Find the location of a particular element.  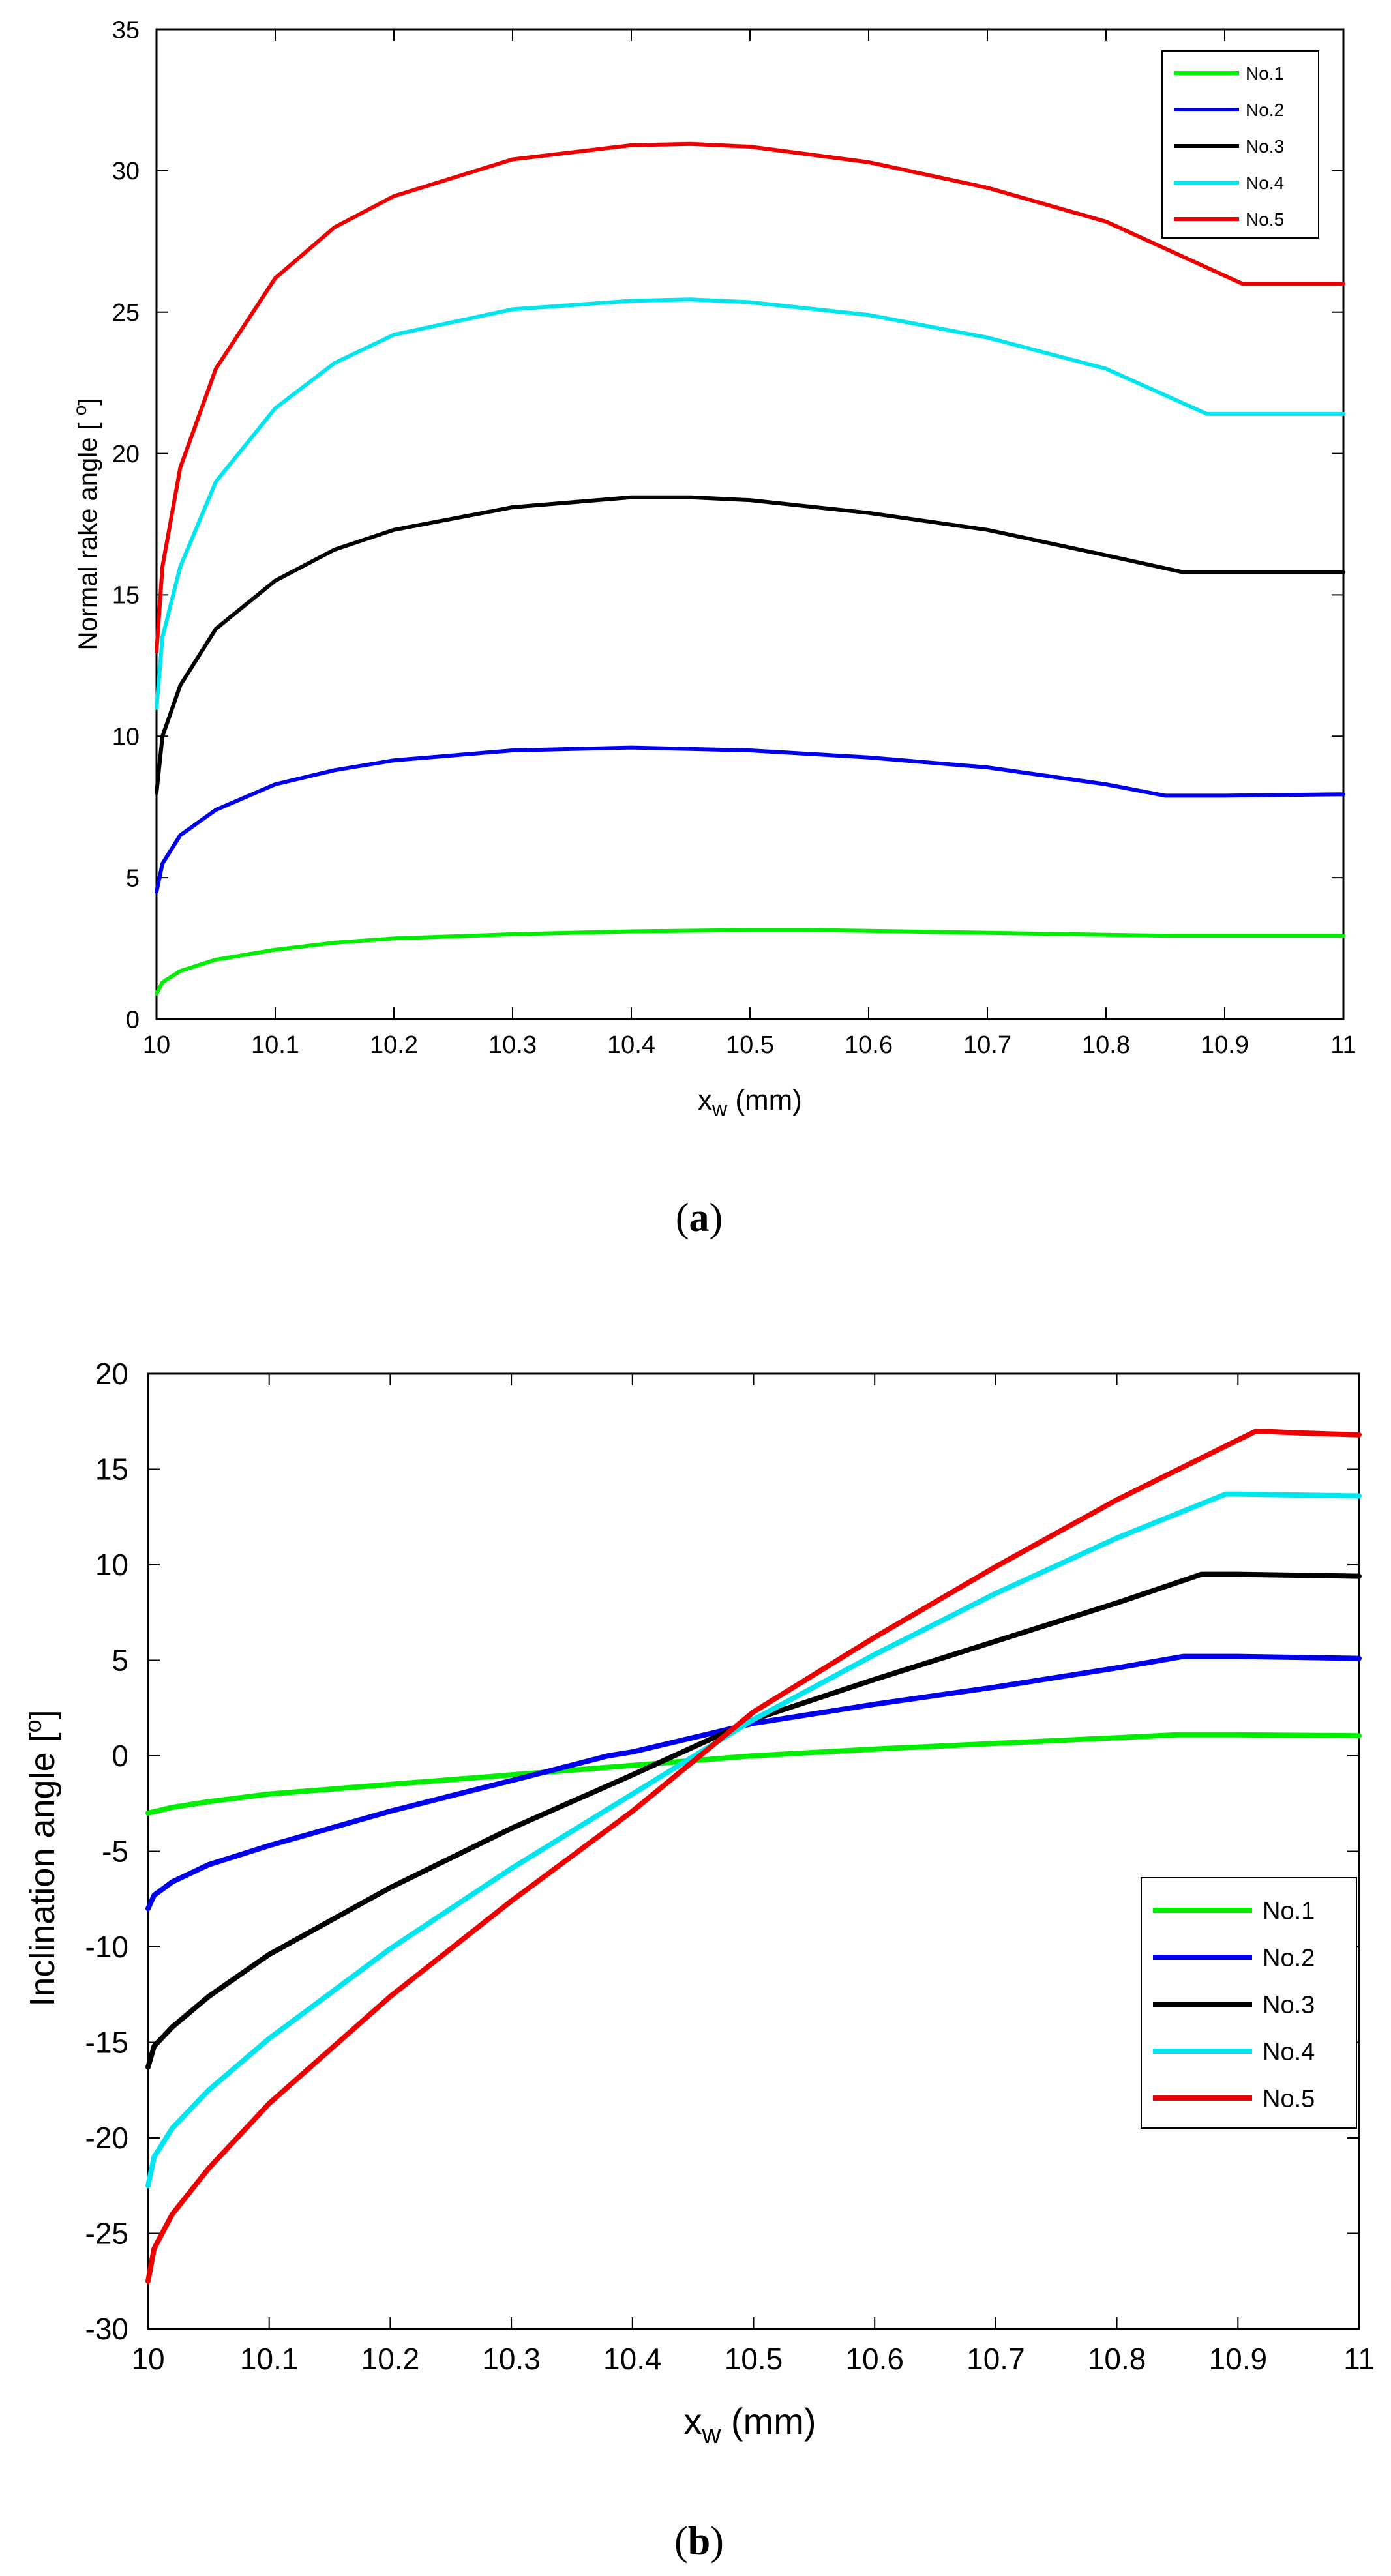

y-tick-label: 35 is located at coordinates (126, 30).